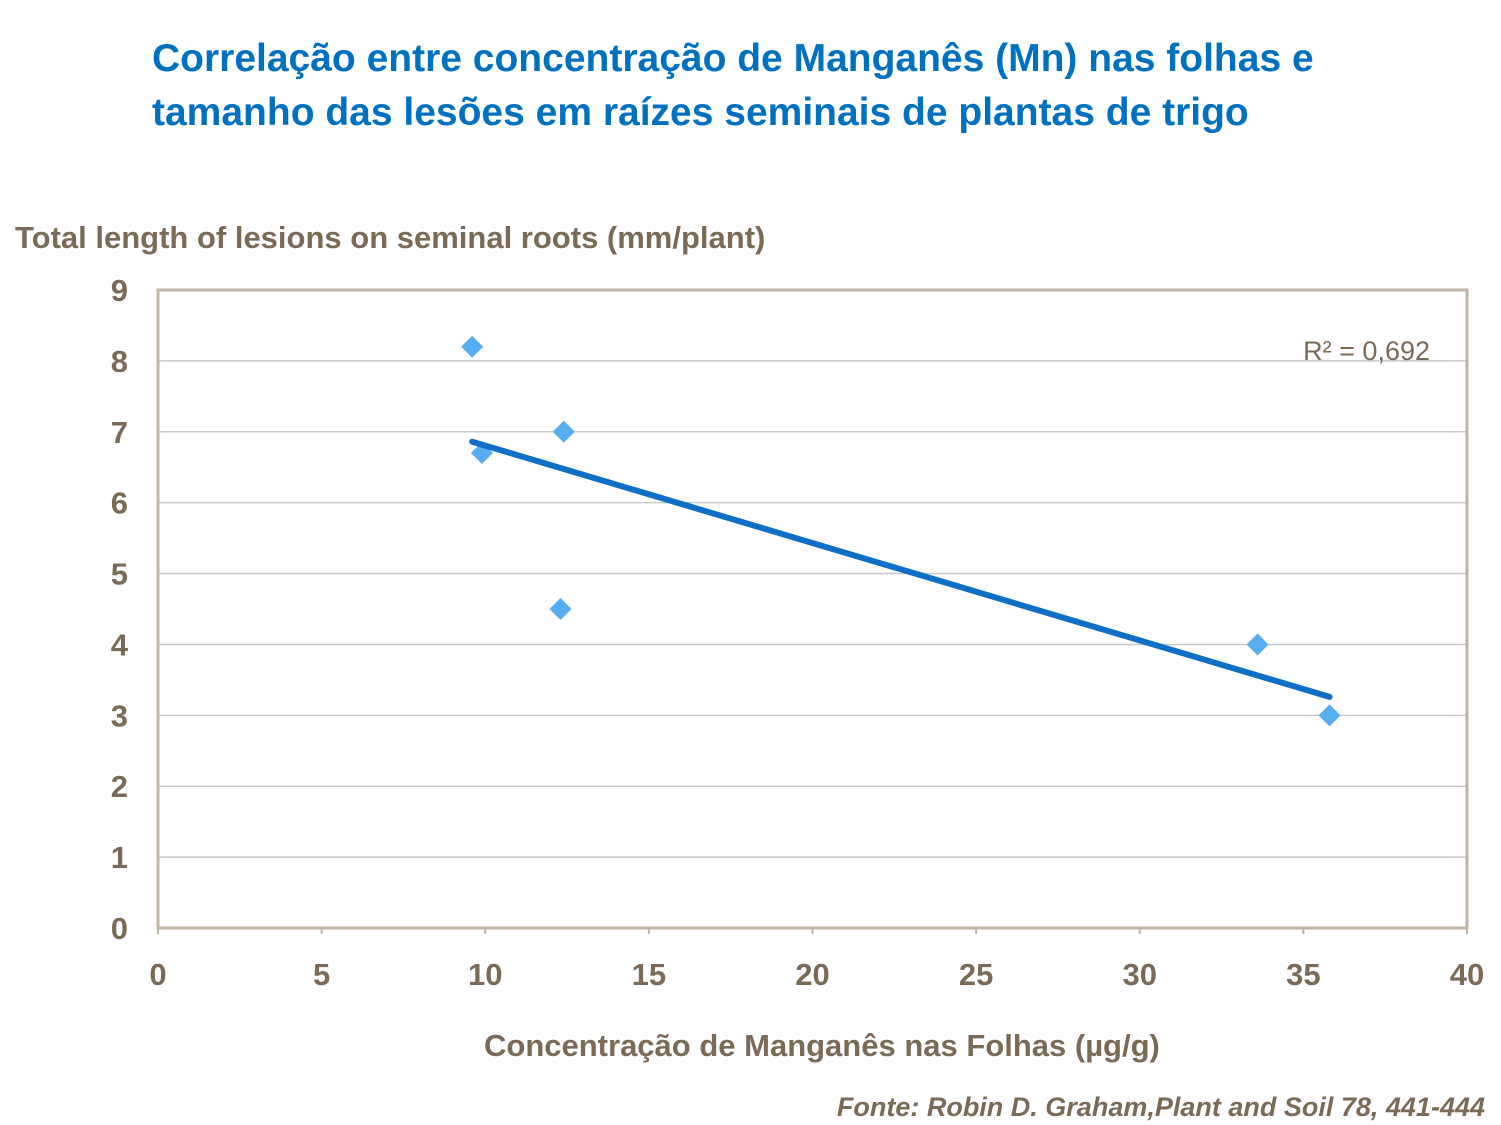  I want to click on x-tick-label: 5, so click(321, 974).